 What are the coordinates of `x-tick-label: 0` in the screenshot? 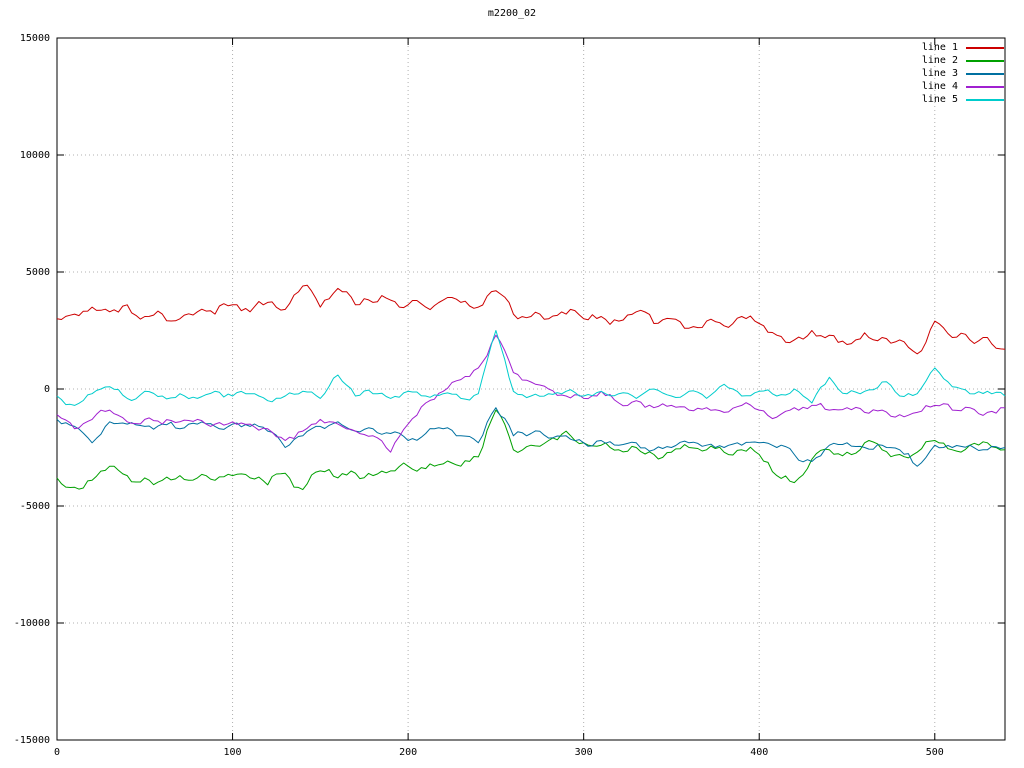 It's located at (57, 752).